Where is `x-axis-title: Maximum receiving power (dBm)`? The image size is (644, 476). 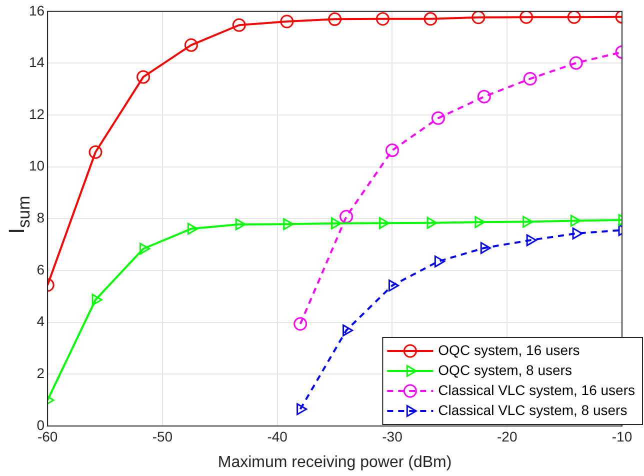 x-axis-title: Maximum receiving power (dBm) is located at coordinates (335, 462).